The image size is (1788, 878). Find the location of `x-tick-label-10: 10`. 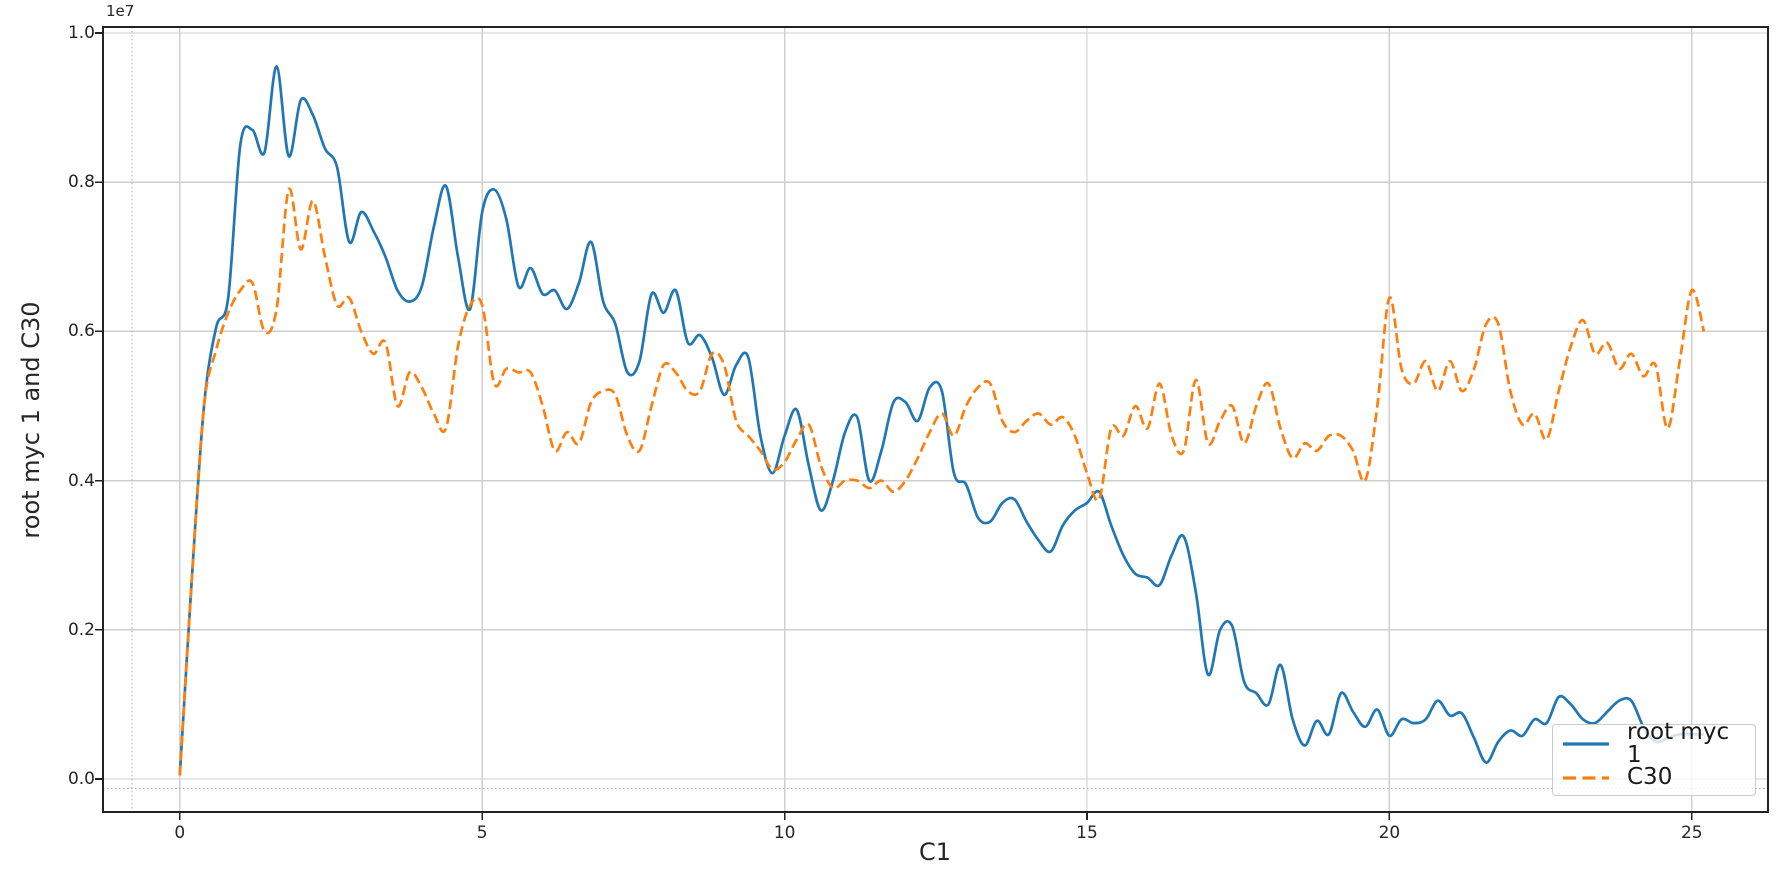

x-tick-label-10: 10 is located at coordinates (784, 833).